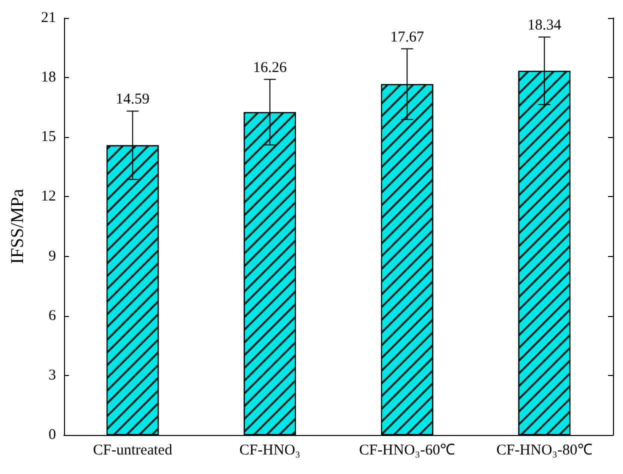  I want to click on x-tick-label: CF-untreated, so click(133, 450).